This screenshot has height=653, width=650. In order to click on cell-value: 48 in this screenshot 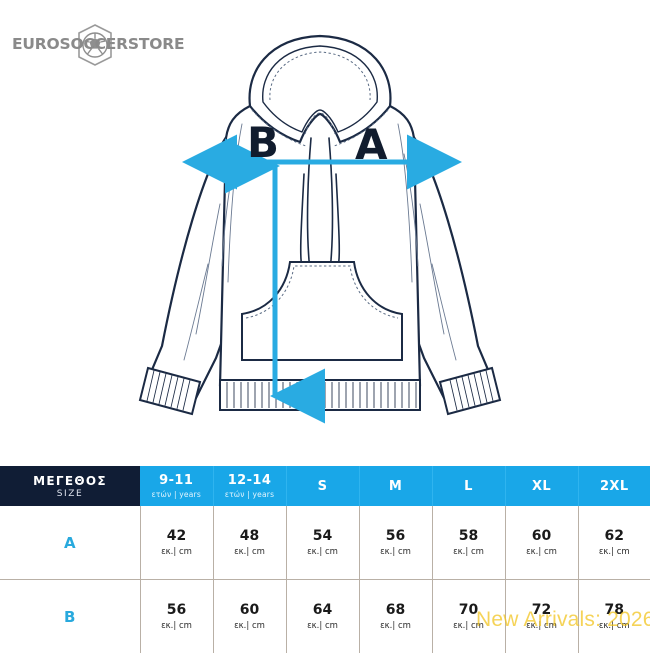, I will do `click(250, 536)`.